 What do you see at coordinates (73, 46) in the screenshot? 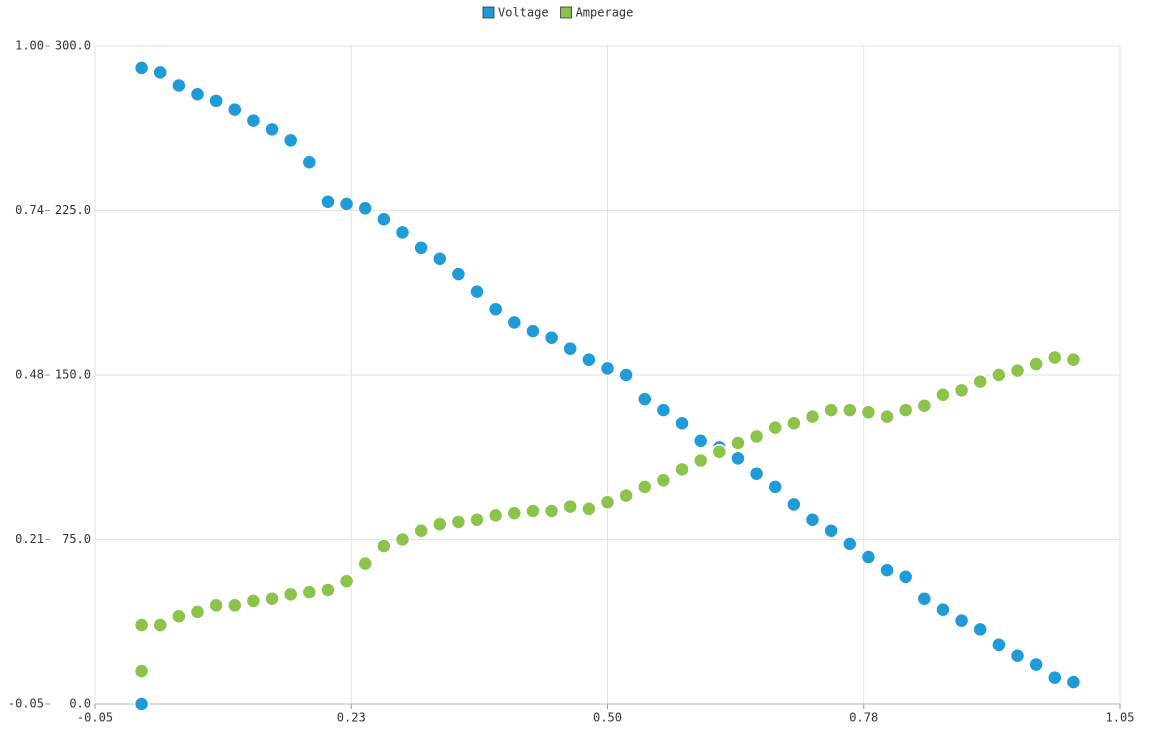
I see `y2-tick-label: 300.0` at bounding box center [73, 46].